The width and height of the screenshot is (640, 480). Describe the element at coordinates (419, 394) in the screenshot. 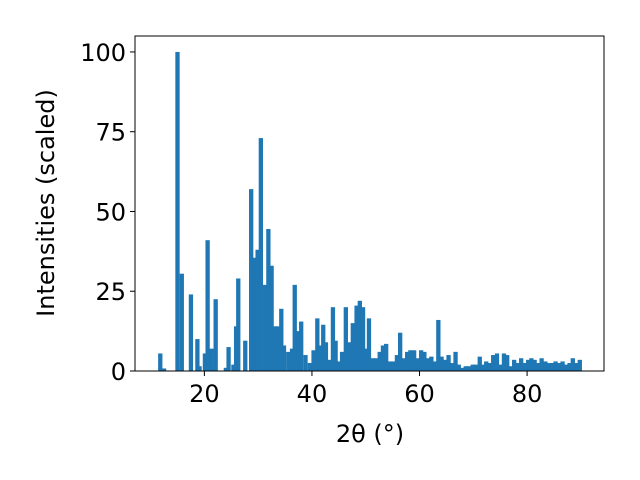

I see `x-tick-label: 60` at that location.